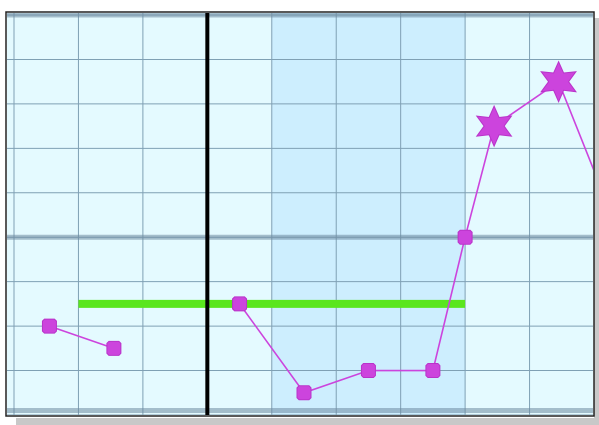 The image size is (599, 425). I want to click on drop-shadow-side, so click(596, 221).